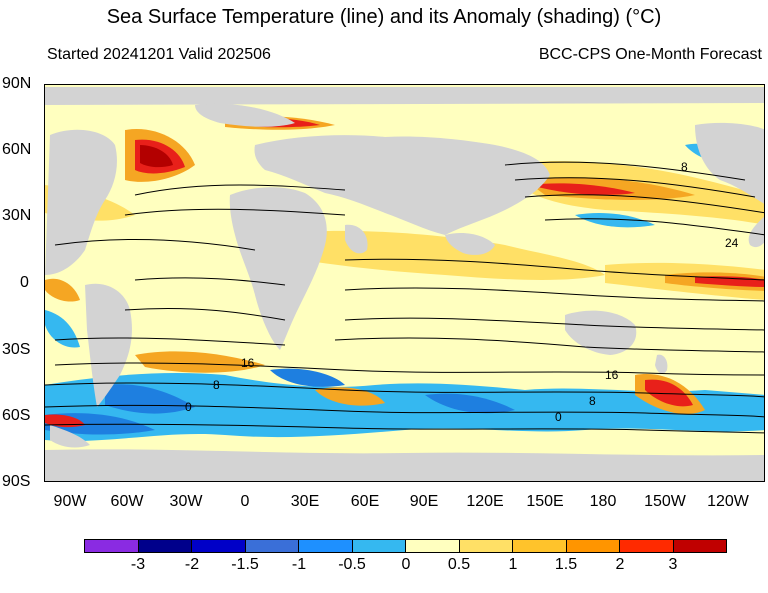 This screenshot has width=768, height=593. Describe the element at coordinates (545, 501) in the screenshot. I see `lon-label-150e: 150E` at that location.